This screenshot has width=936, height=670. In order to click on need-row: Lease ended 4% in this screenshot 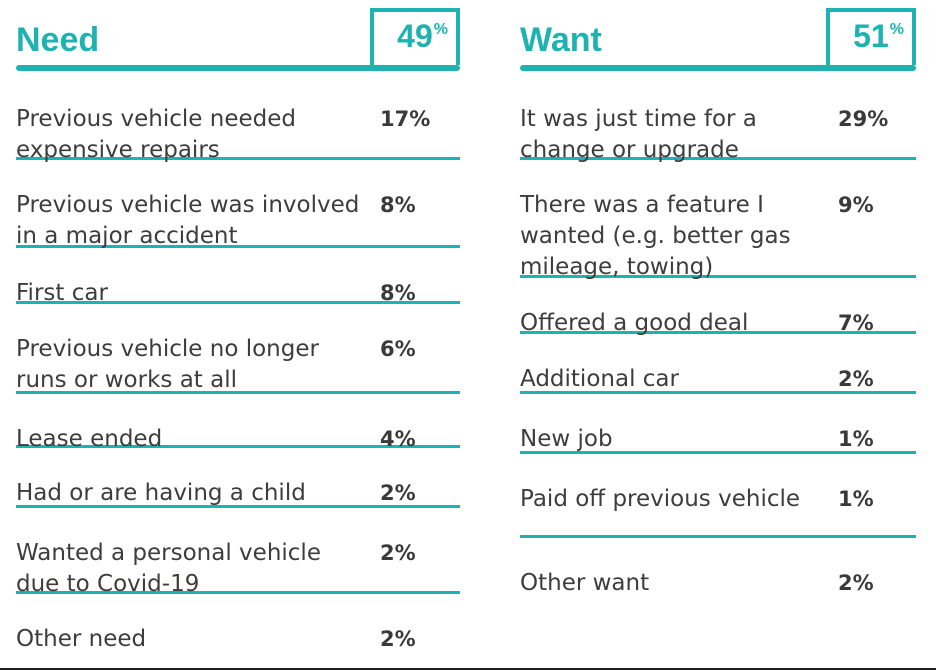, I will do `click(238, 423)`.